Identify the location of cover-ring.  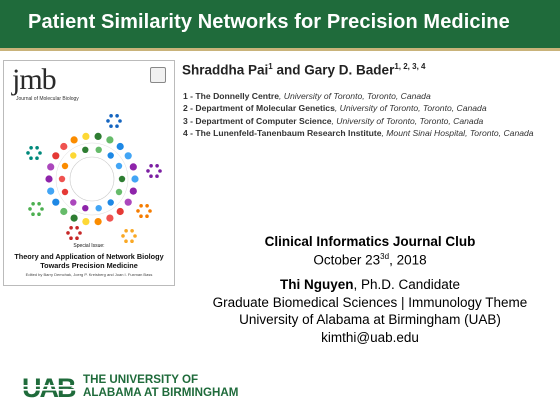
(92, 179).